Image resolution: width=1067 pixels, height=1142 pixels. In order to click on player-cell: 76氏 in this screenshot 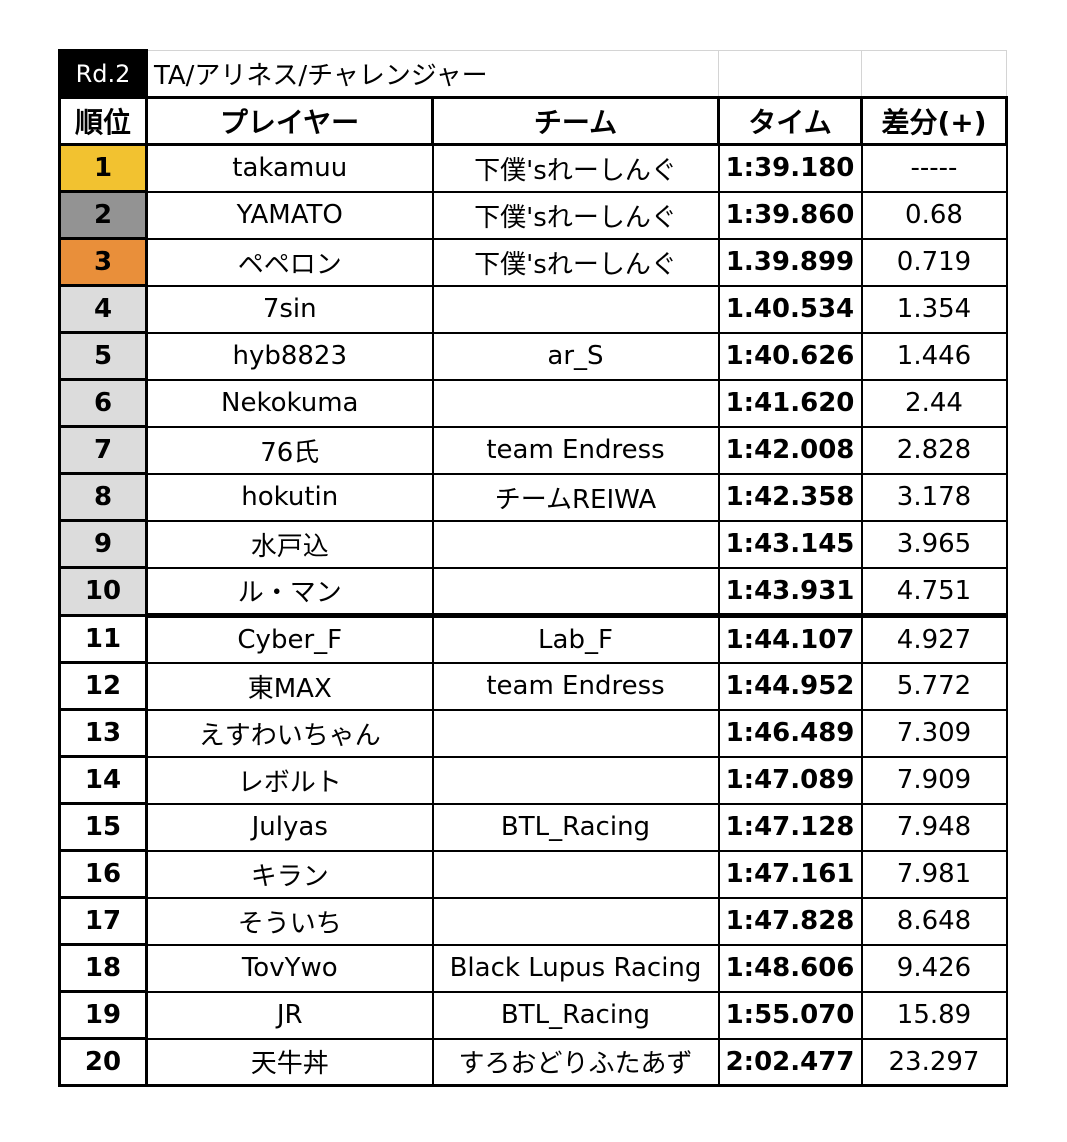, I will do `click(289, 450)`.